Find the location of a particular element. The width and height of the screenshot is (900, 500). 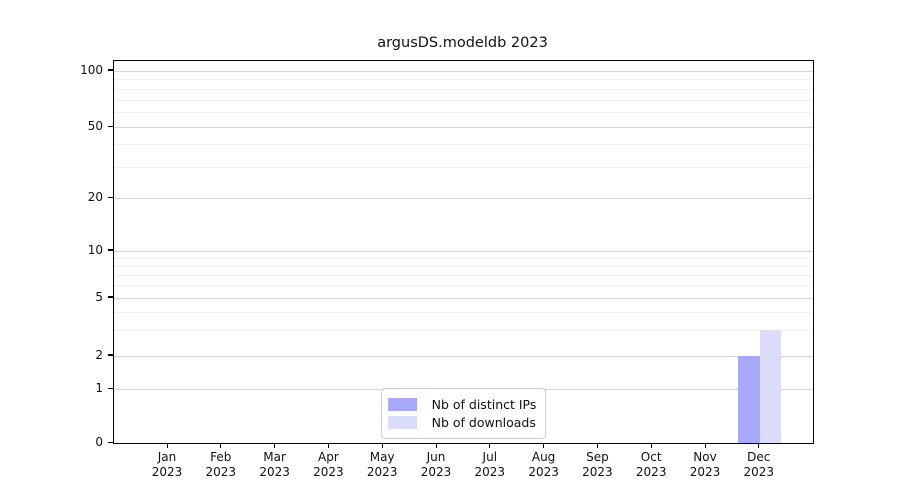

y-tick-label: 100 is located at coordinates (91, 69).